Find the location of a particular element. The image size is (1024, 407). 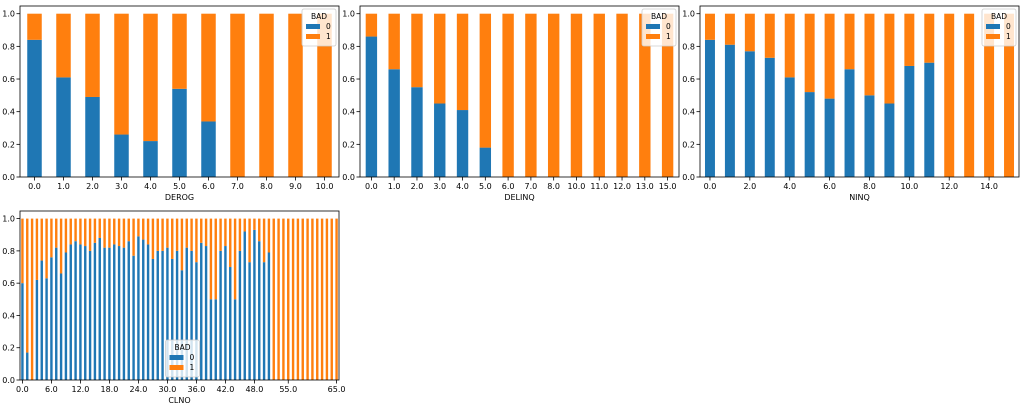

bar-bad0-40.0 is located at coordinates (215, 339).